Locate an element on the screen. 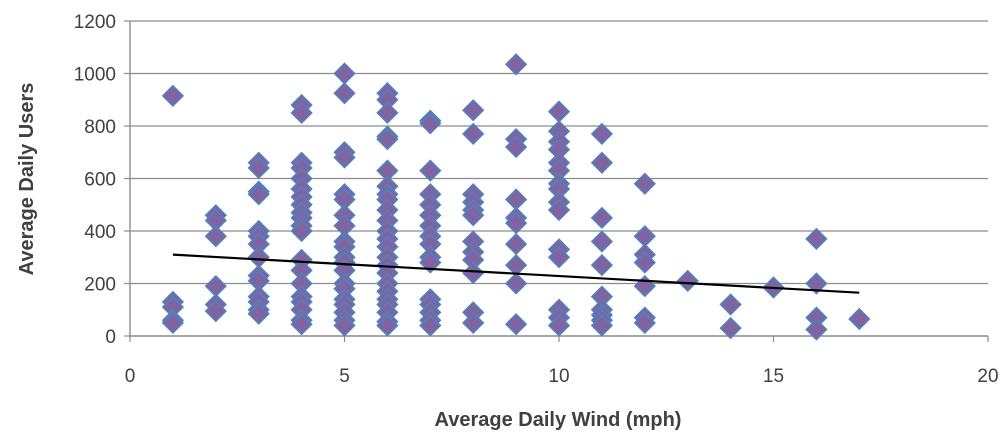 The image size is (1008, 437). y-tick-label: 400 is located at coordinates (100, 232).